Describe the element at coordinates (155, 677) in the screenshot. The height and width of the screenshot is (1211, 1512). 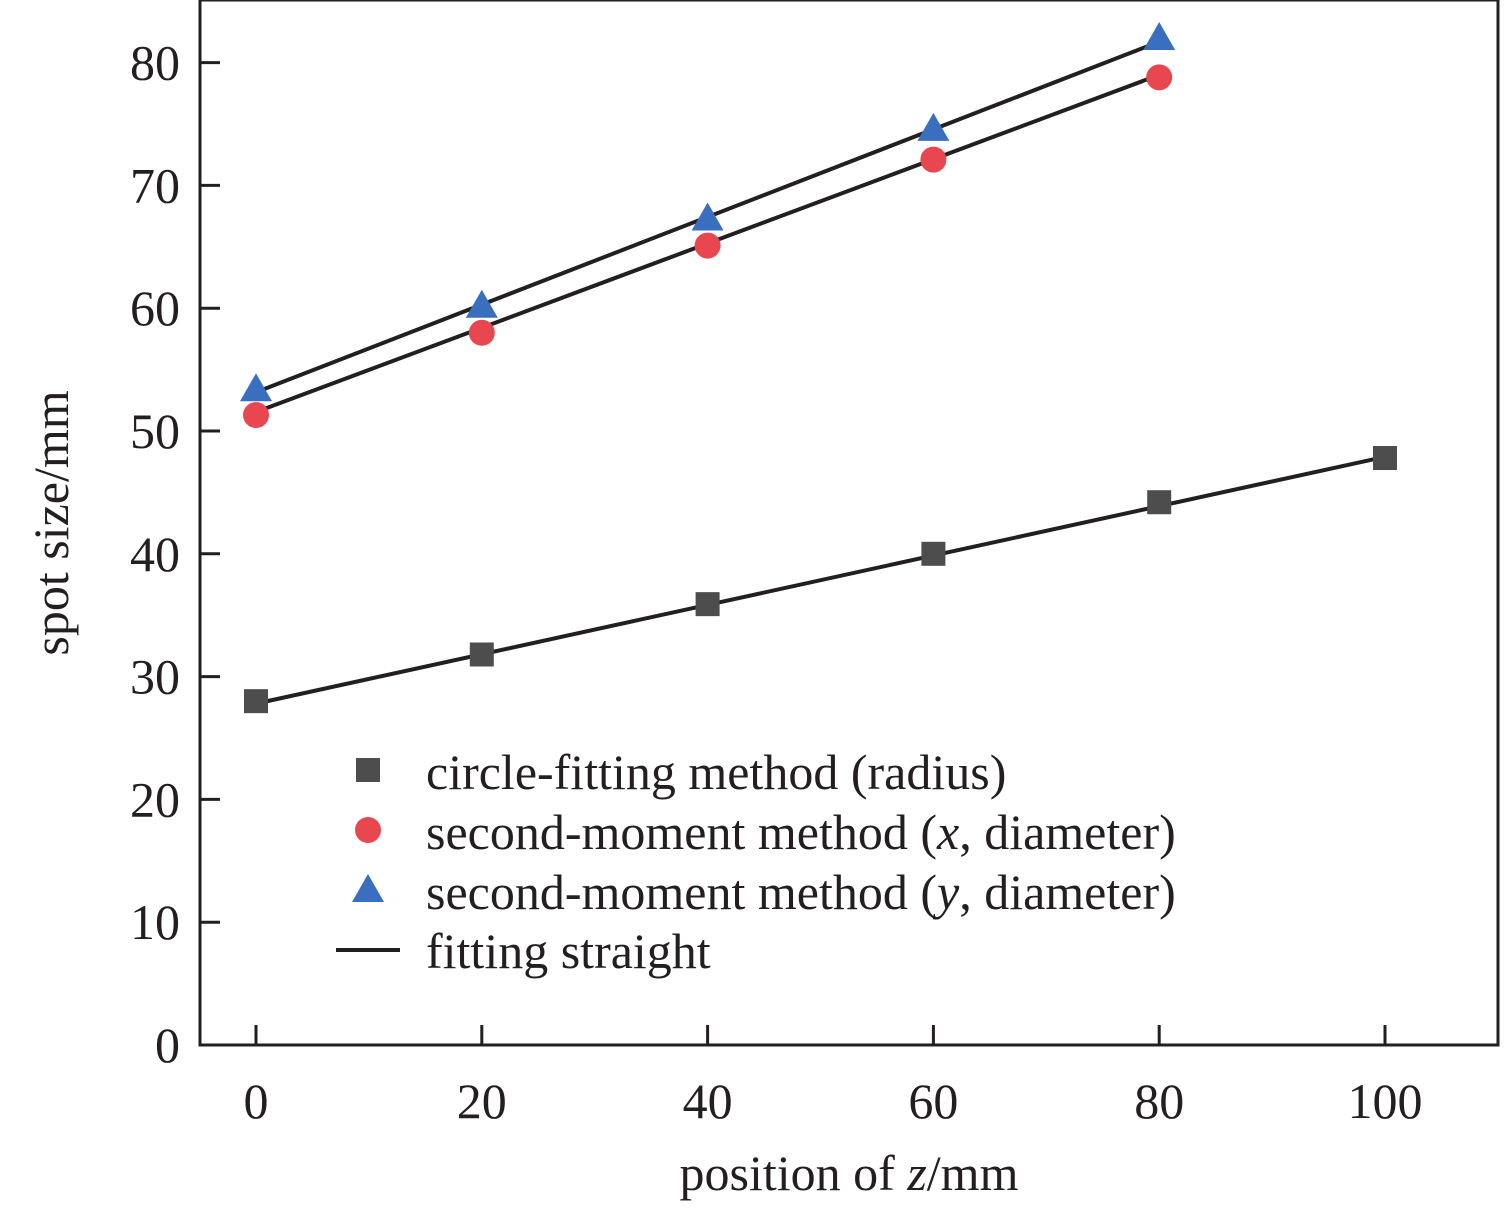
I see `y-tick-label: 30` at that location.